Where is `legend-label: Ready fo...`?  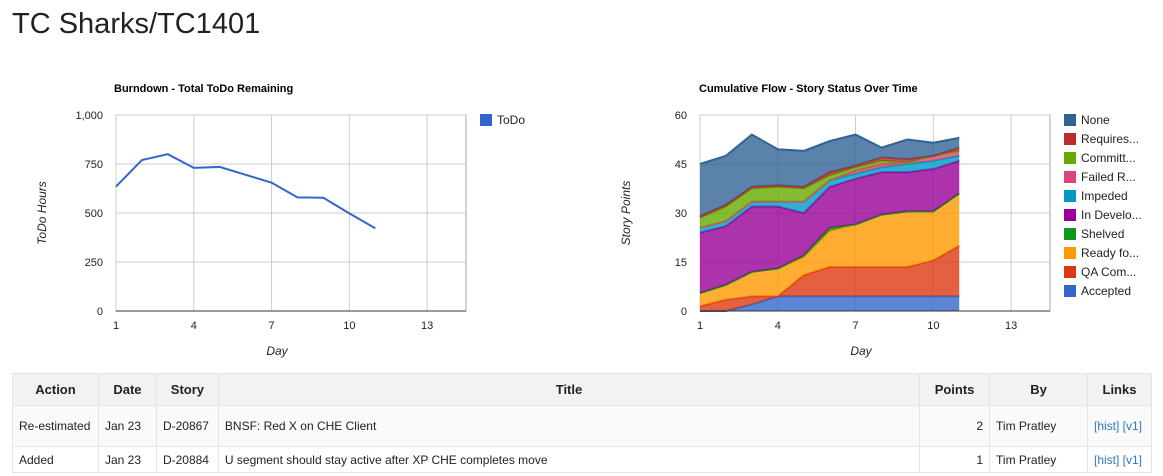
legend-label: Ready fo... is located at coordinates (1110, 253).